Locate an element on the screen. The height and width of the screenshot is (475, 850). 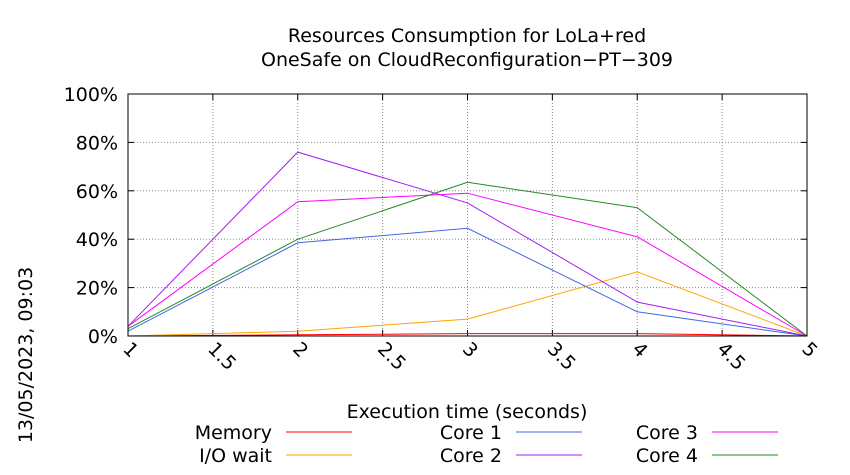
y-tick-label: 80% is located at coordinates (97, 143).